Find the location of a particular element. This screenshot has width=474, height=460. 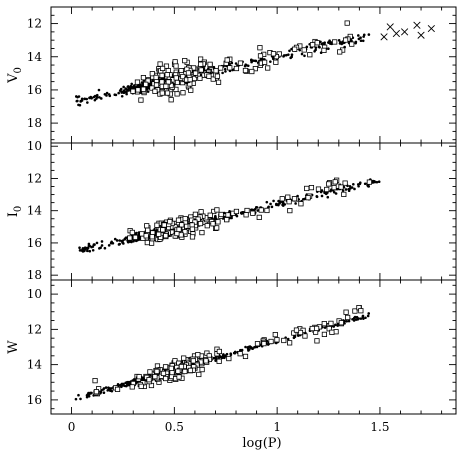

x-tick-label: 0 is located at coordinates (72, 427).